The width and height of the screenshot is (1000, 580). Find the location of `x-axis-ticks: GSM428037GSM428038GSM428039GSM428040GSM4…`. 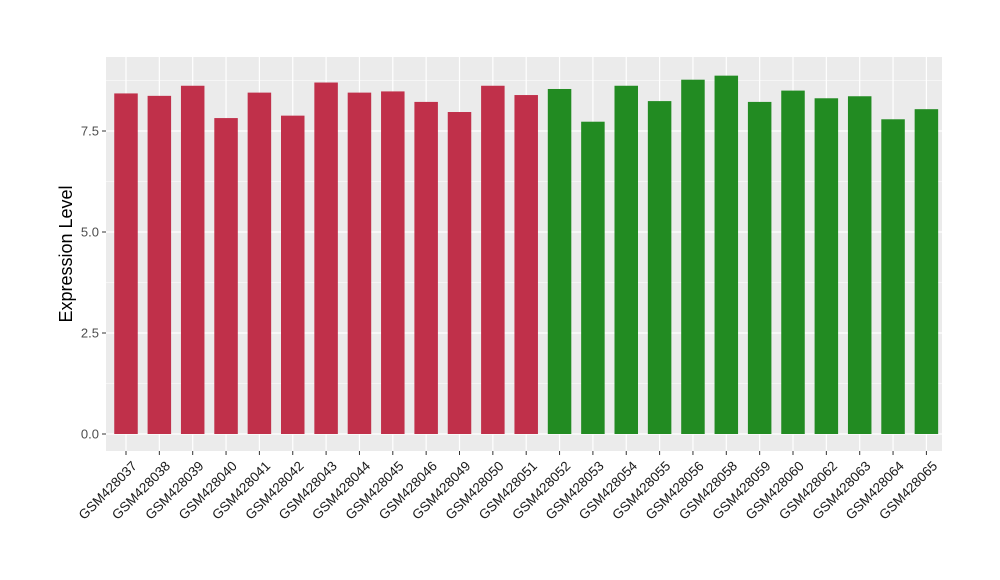

x-axis-ticks: GSM428037GSM428038GSM428039GSM428040GSM4… is located at coordinates (508, 487).